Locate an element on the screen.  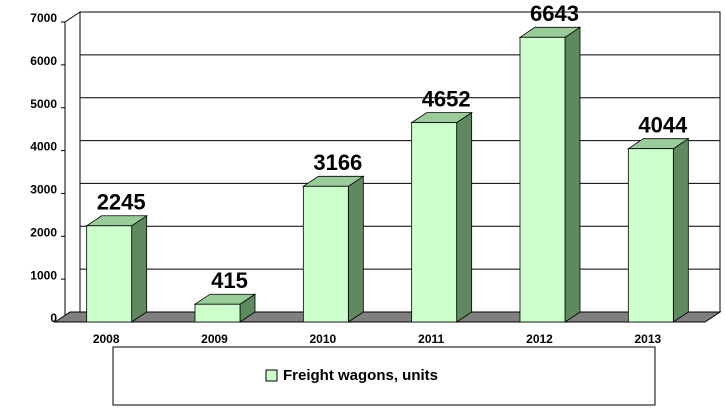
x-tick-label: 2009 is located at coordinates (214, 339).